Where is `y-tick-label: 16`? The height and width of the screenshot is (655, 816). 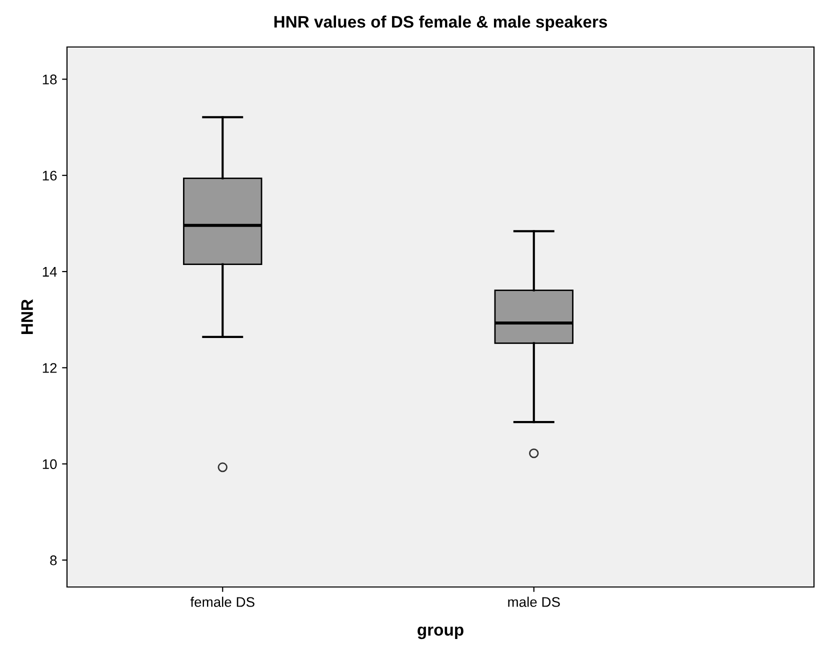 y-tick-label: 16 is located at coordinates (49, 175).